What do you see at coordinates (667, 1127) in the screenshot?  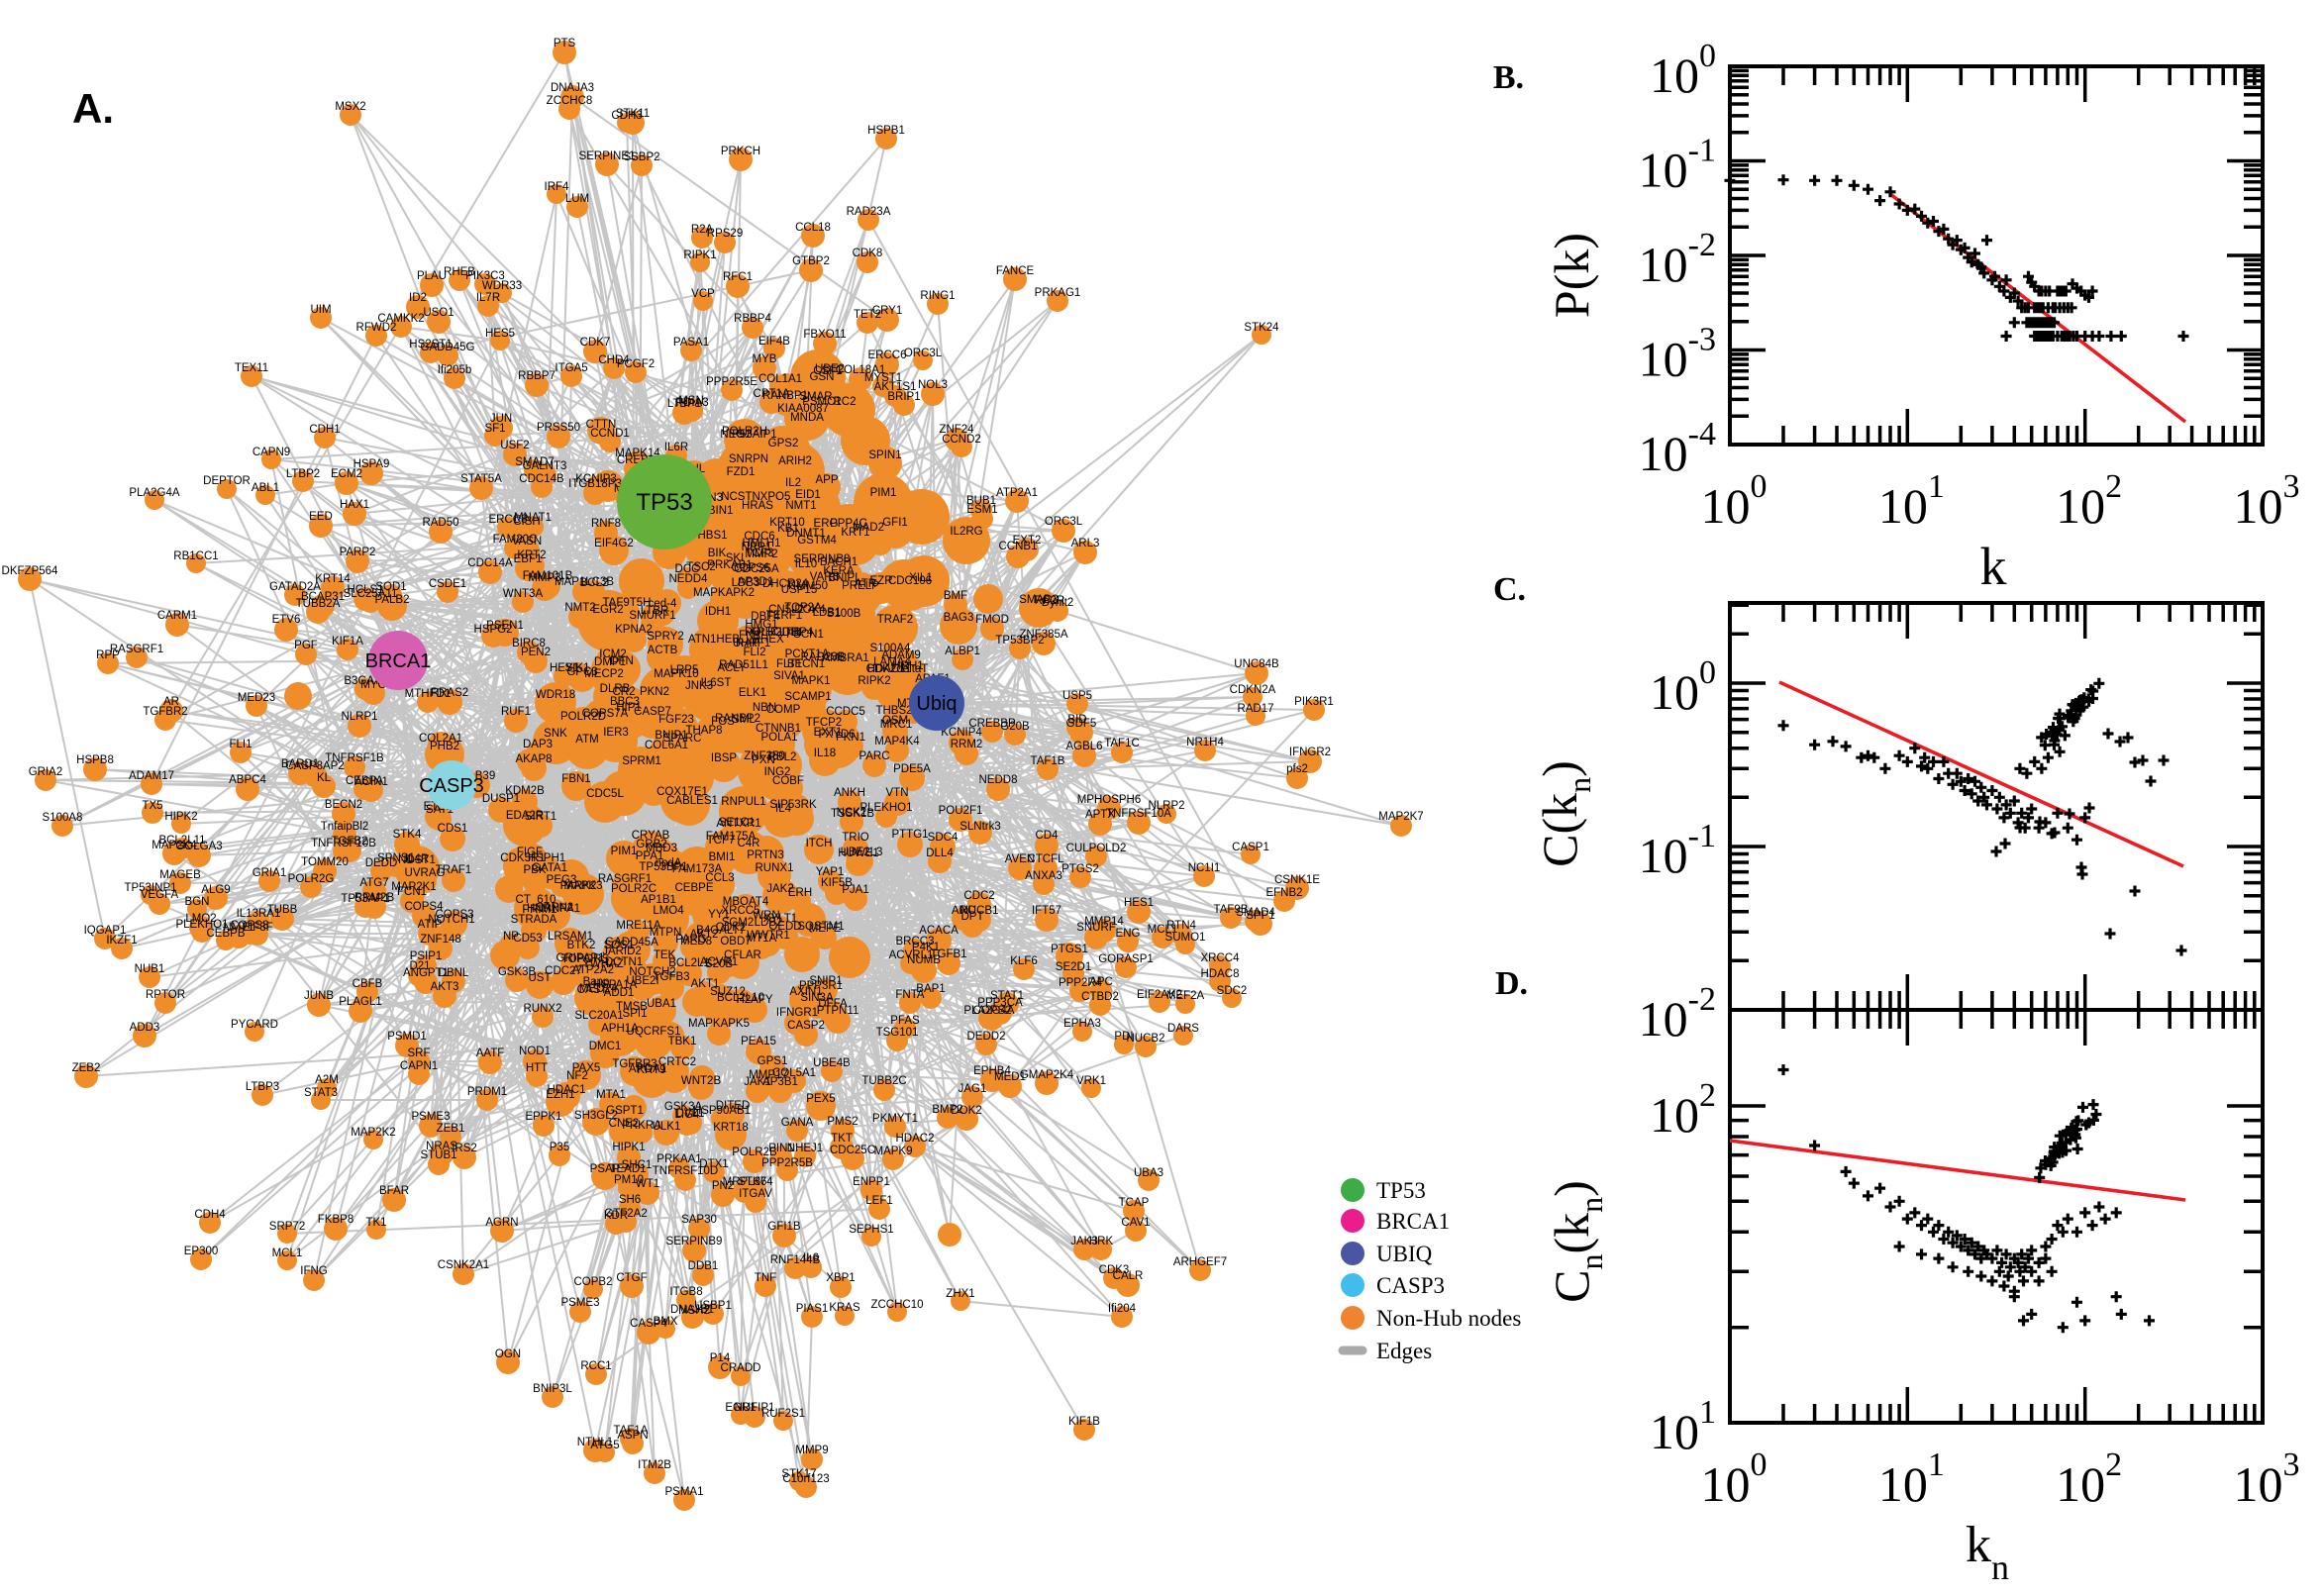 I see `svg-text: ULK1` at bounding box center [667, 1127].